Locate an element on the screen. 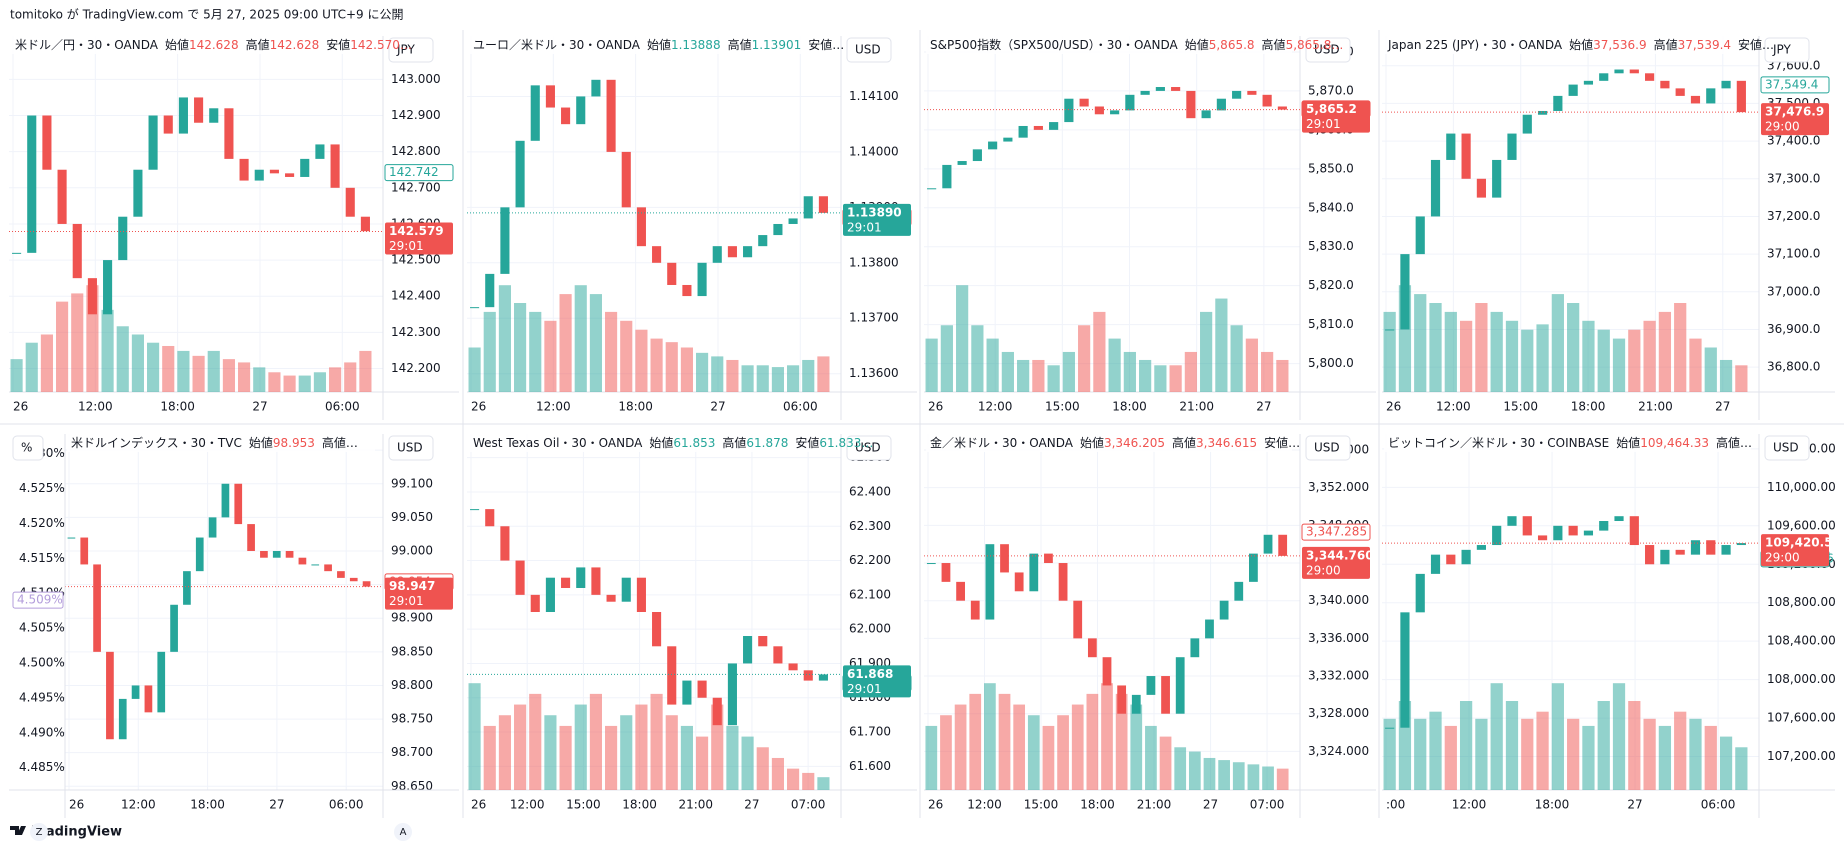  last-price-label: 98.947 is located at coordinates (412, 586).